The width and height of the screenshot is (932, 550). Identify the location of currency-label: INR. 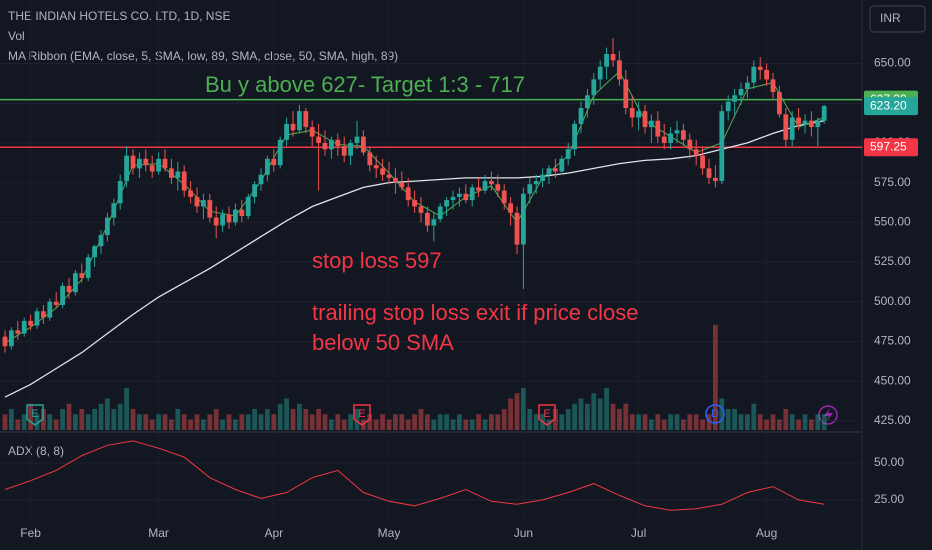
(890, 18).